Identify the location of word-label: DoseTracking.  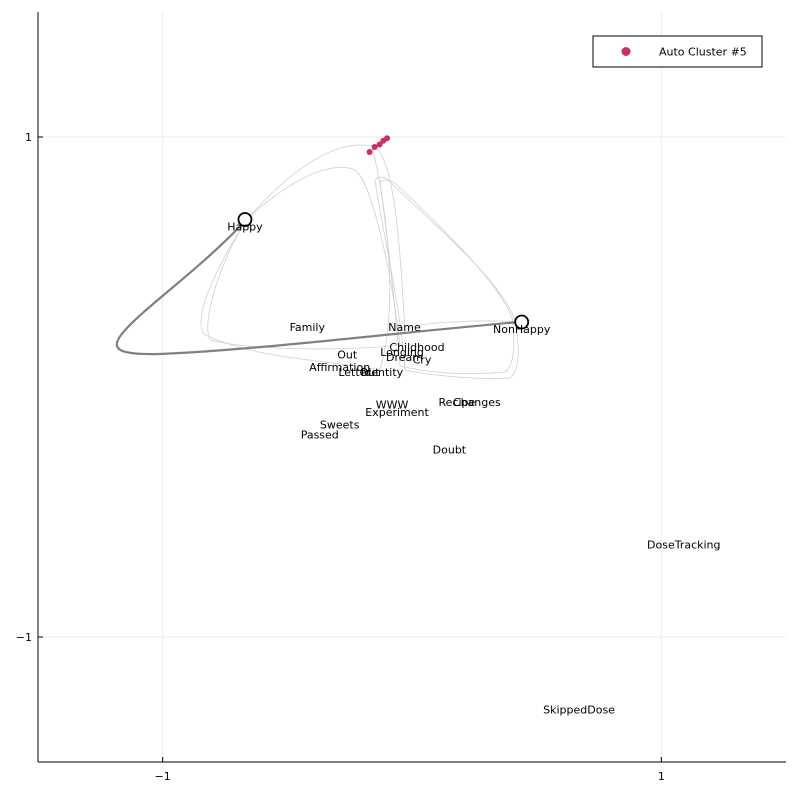
(684, 545).